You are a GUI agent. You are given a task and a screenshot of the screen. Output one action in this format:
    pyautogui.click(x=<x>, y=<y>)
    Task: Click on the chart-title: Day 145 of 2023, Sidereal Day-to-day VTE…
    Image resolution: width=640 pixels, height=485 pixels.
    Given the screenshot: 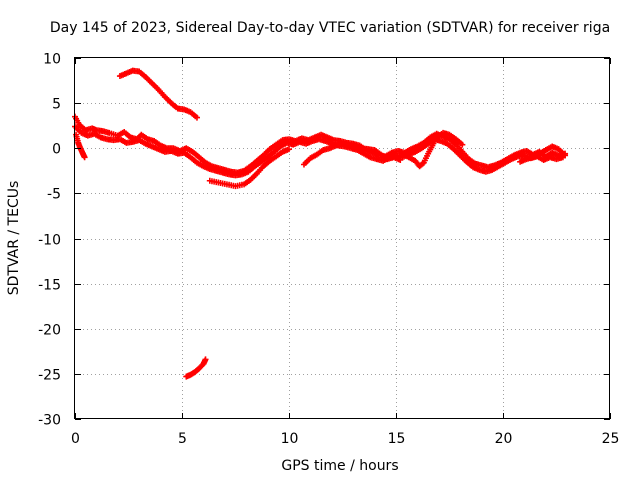 What is the action you would take?
    pyautogui.click(x=330, y=28)
    